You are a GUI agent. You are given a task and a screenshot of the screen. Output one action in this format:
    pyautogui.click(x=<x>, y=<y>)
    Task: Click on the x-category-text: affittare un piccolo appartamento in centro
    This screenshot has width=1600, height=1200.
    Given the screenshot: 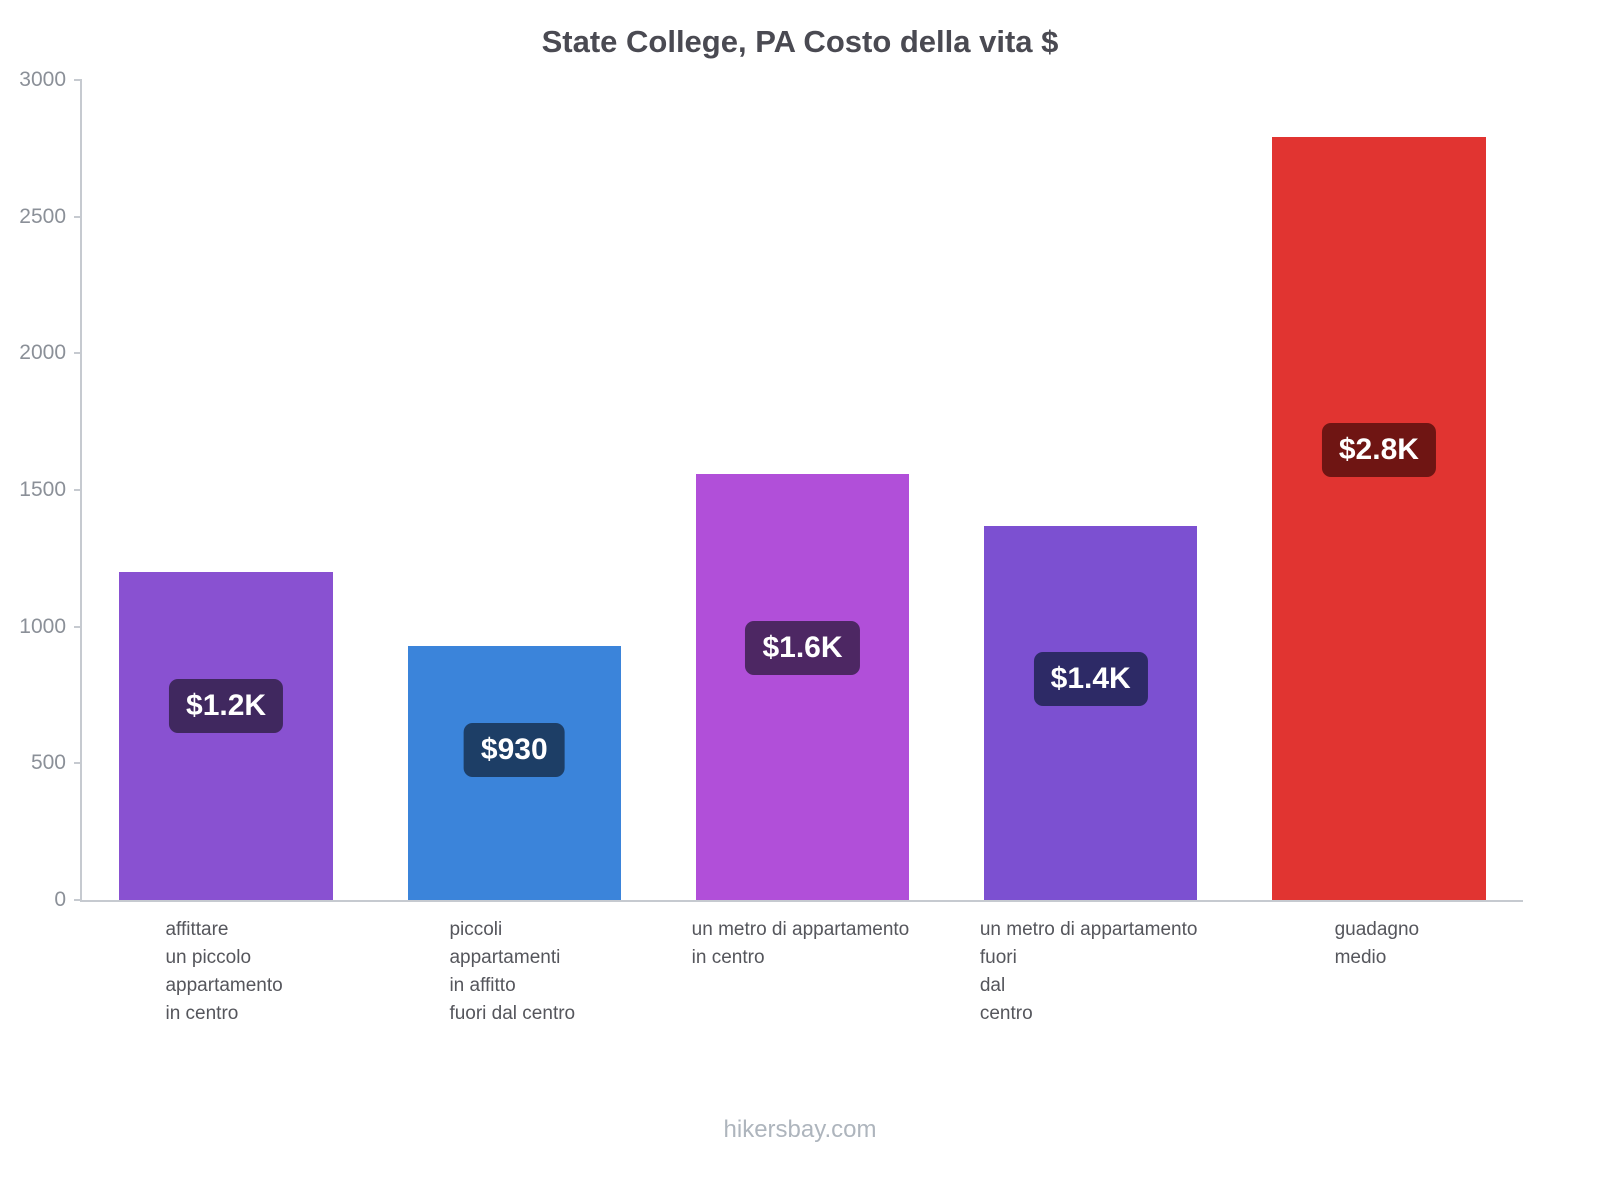 What is the action you would take?
    pyautogui.click(x=224, y=971)
    